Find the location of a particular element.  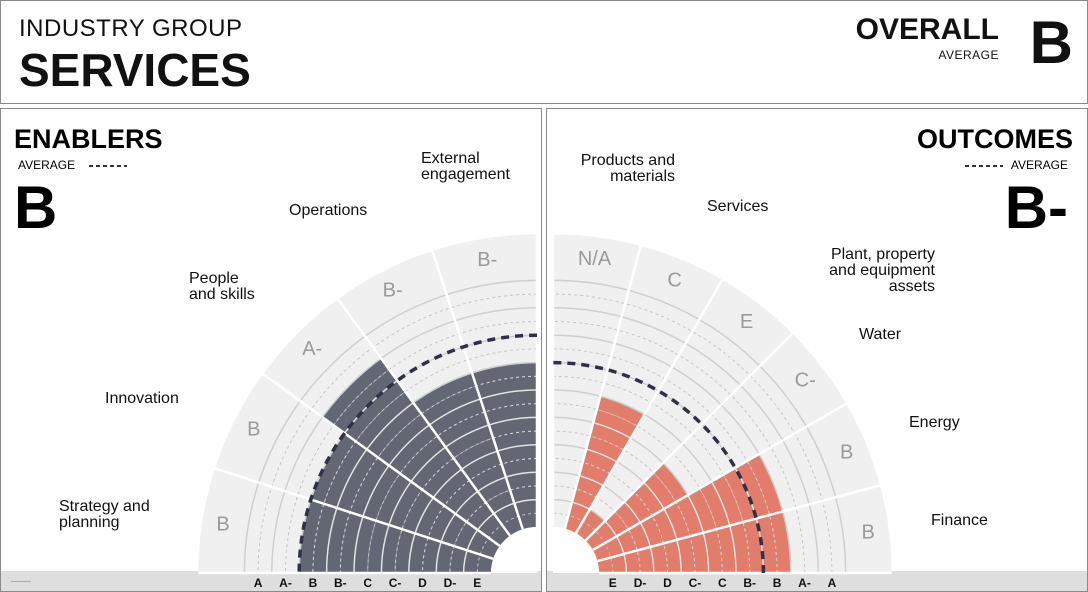

axis-tick-2: D is located at coordinates (667, 583).